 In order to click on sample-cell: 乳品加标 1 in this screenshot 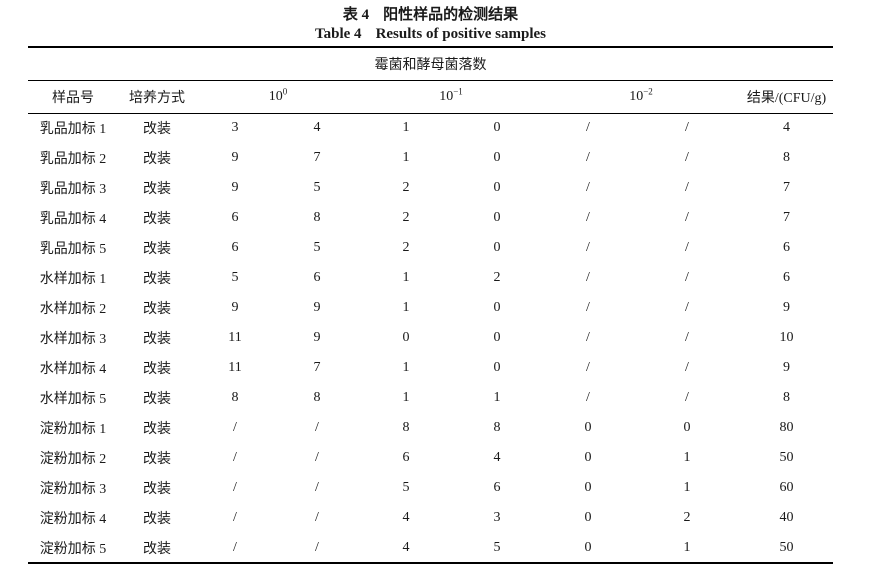, I will do `click(73, 130)`.